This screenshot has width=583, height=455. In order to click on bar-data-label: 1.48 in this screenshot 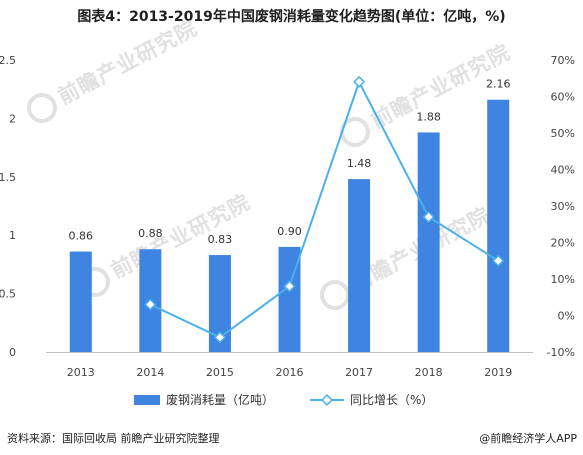, I will do `click(359, 163)`.